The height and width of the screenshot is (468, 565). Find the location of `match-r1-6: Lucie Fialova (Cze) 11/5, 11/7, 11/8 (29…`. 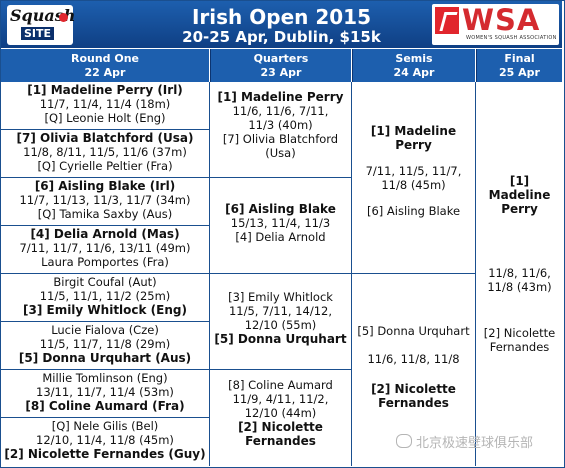

match-r1-6: Lucie Fialova (Cze) 11/5, 11/7, 11/8 (29… is located at coordinates (105, 346).